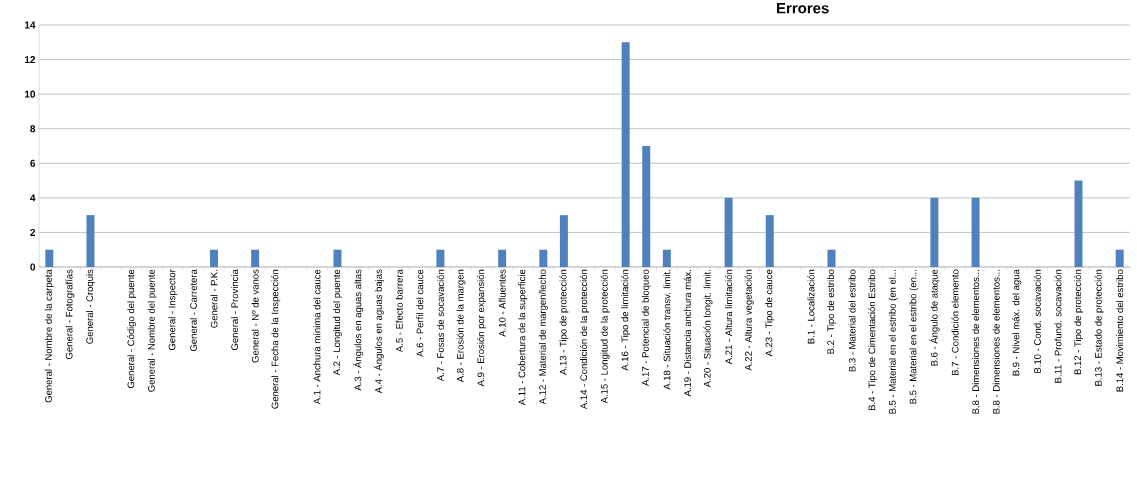  I want to click on chart-title: Errores, so click(802, 8).